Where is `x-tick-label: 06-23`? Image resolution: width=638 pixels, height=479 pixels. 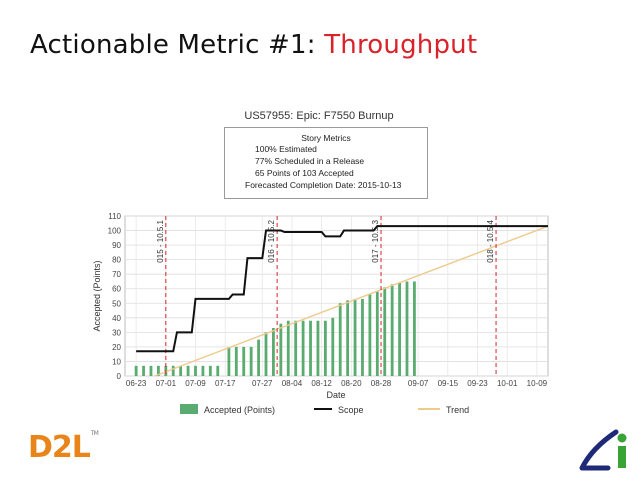
x-tick-label: 06-23 is located at coordinates (136, 383).